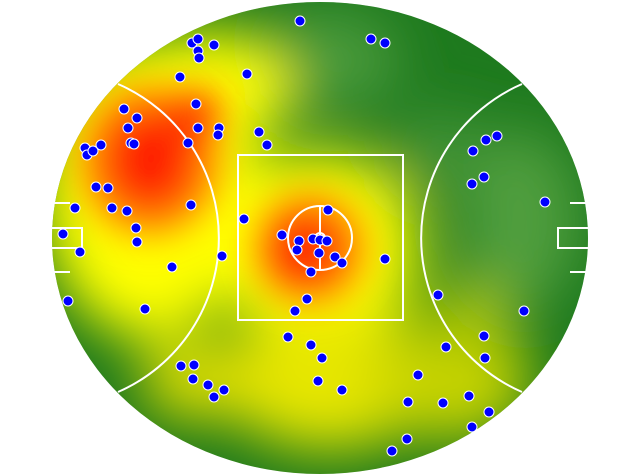 Image resolution: width=640 pixels, height=476 pixels. I want to click on left-goal-square, so click(67, 238).